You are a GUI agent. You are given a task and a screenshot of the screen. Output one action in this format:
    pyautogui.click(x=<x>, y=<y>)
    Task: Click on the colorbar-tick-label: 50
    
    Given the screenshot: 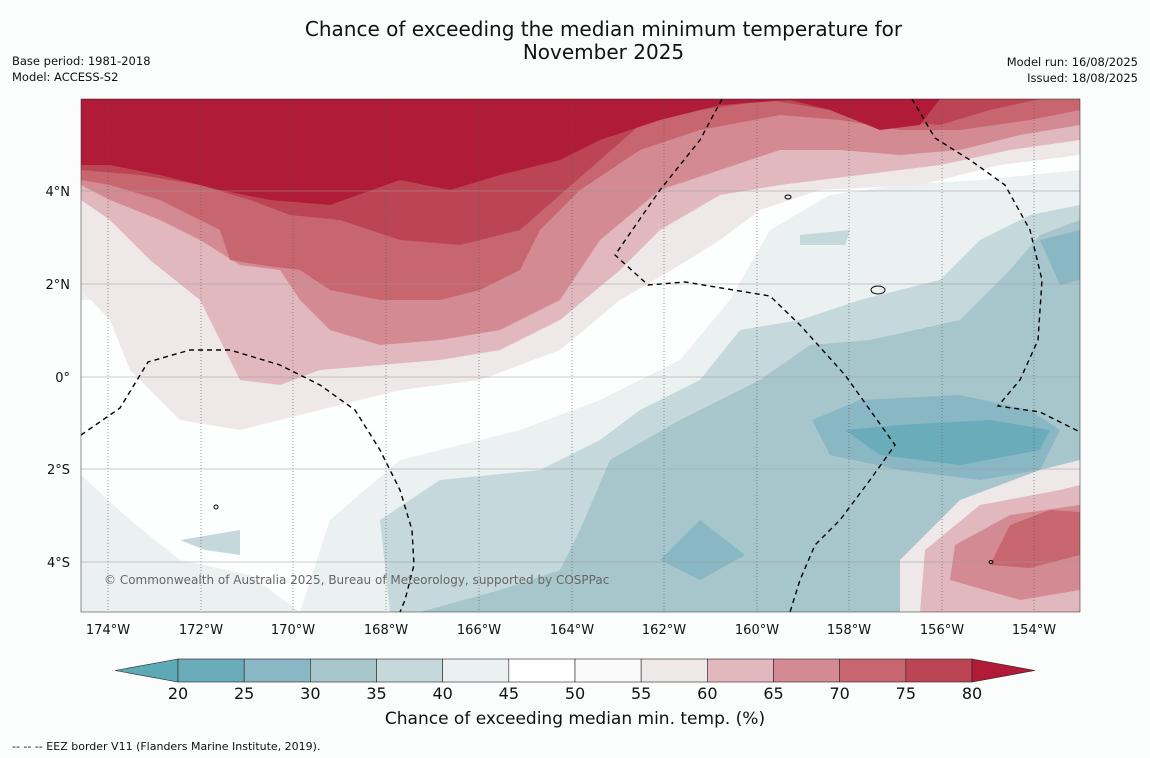 What is the action you would take?
    pyautogui.click(x=575, y=693)
    